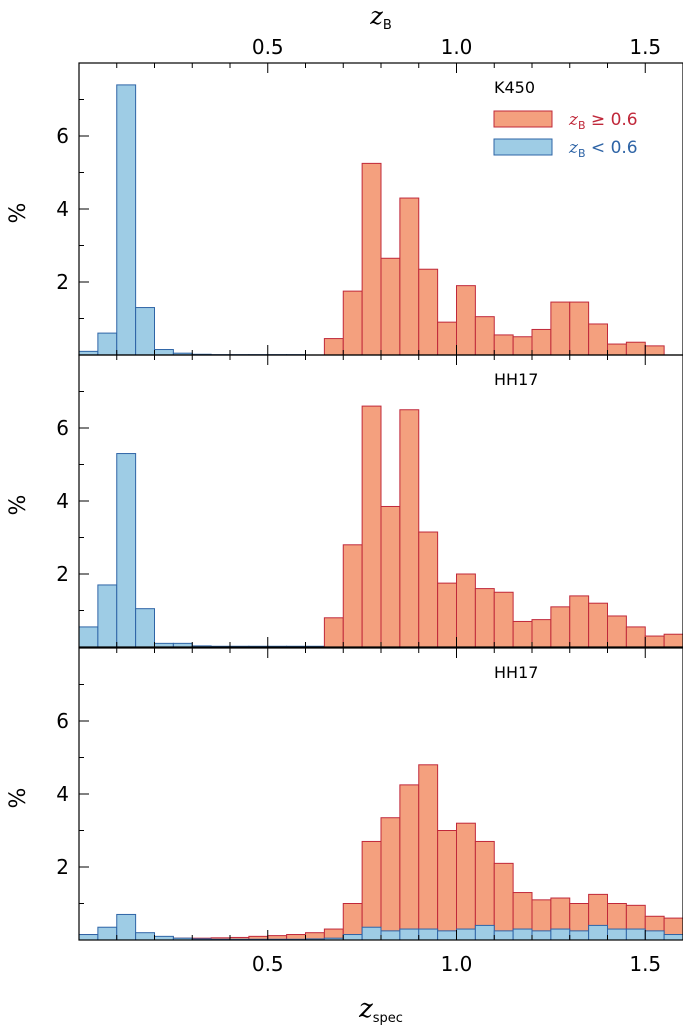 The height and width of the screenshot is (1033, 683). I want to click on bottom-axis-label: zspec, so click(380, 1010).